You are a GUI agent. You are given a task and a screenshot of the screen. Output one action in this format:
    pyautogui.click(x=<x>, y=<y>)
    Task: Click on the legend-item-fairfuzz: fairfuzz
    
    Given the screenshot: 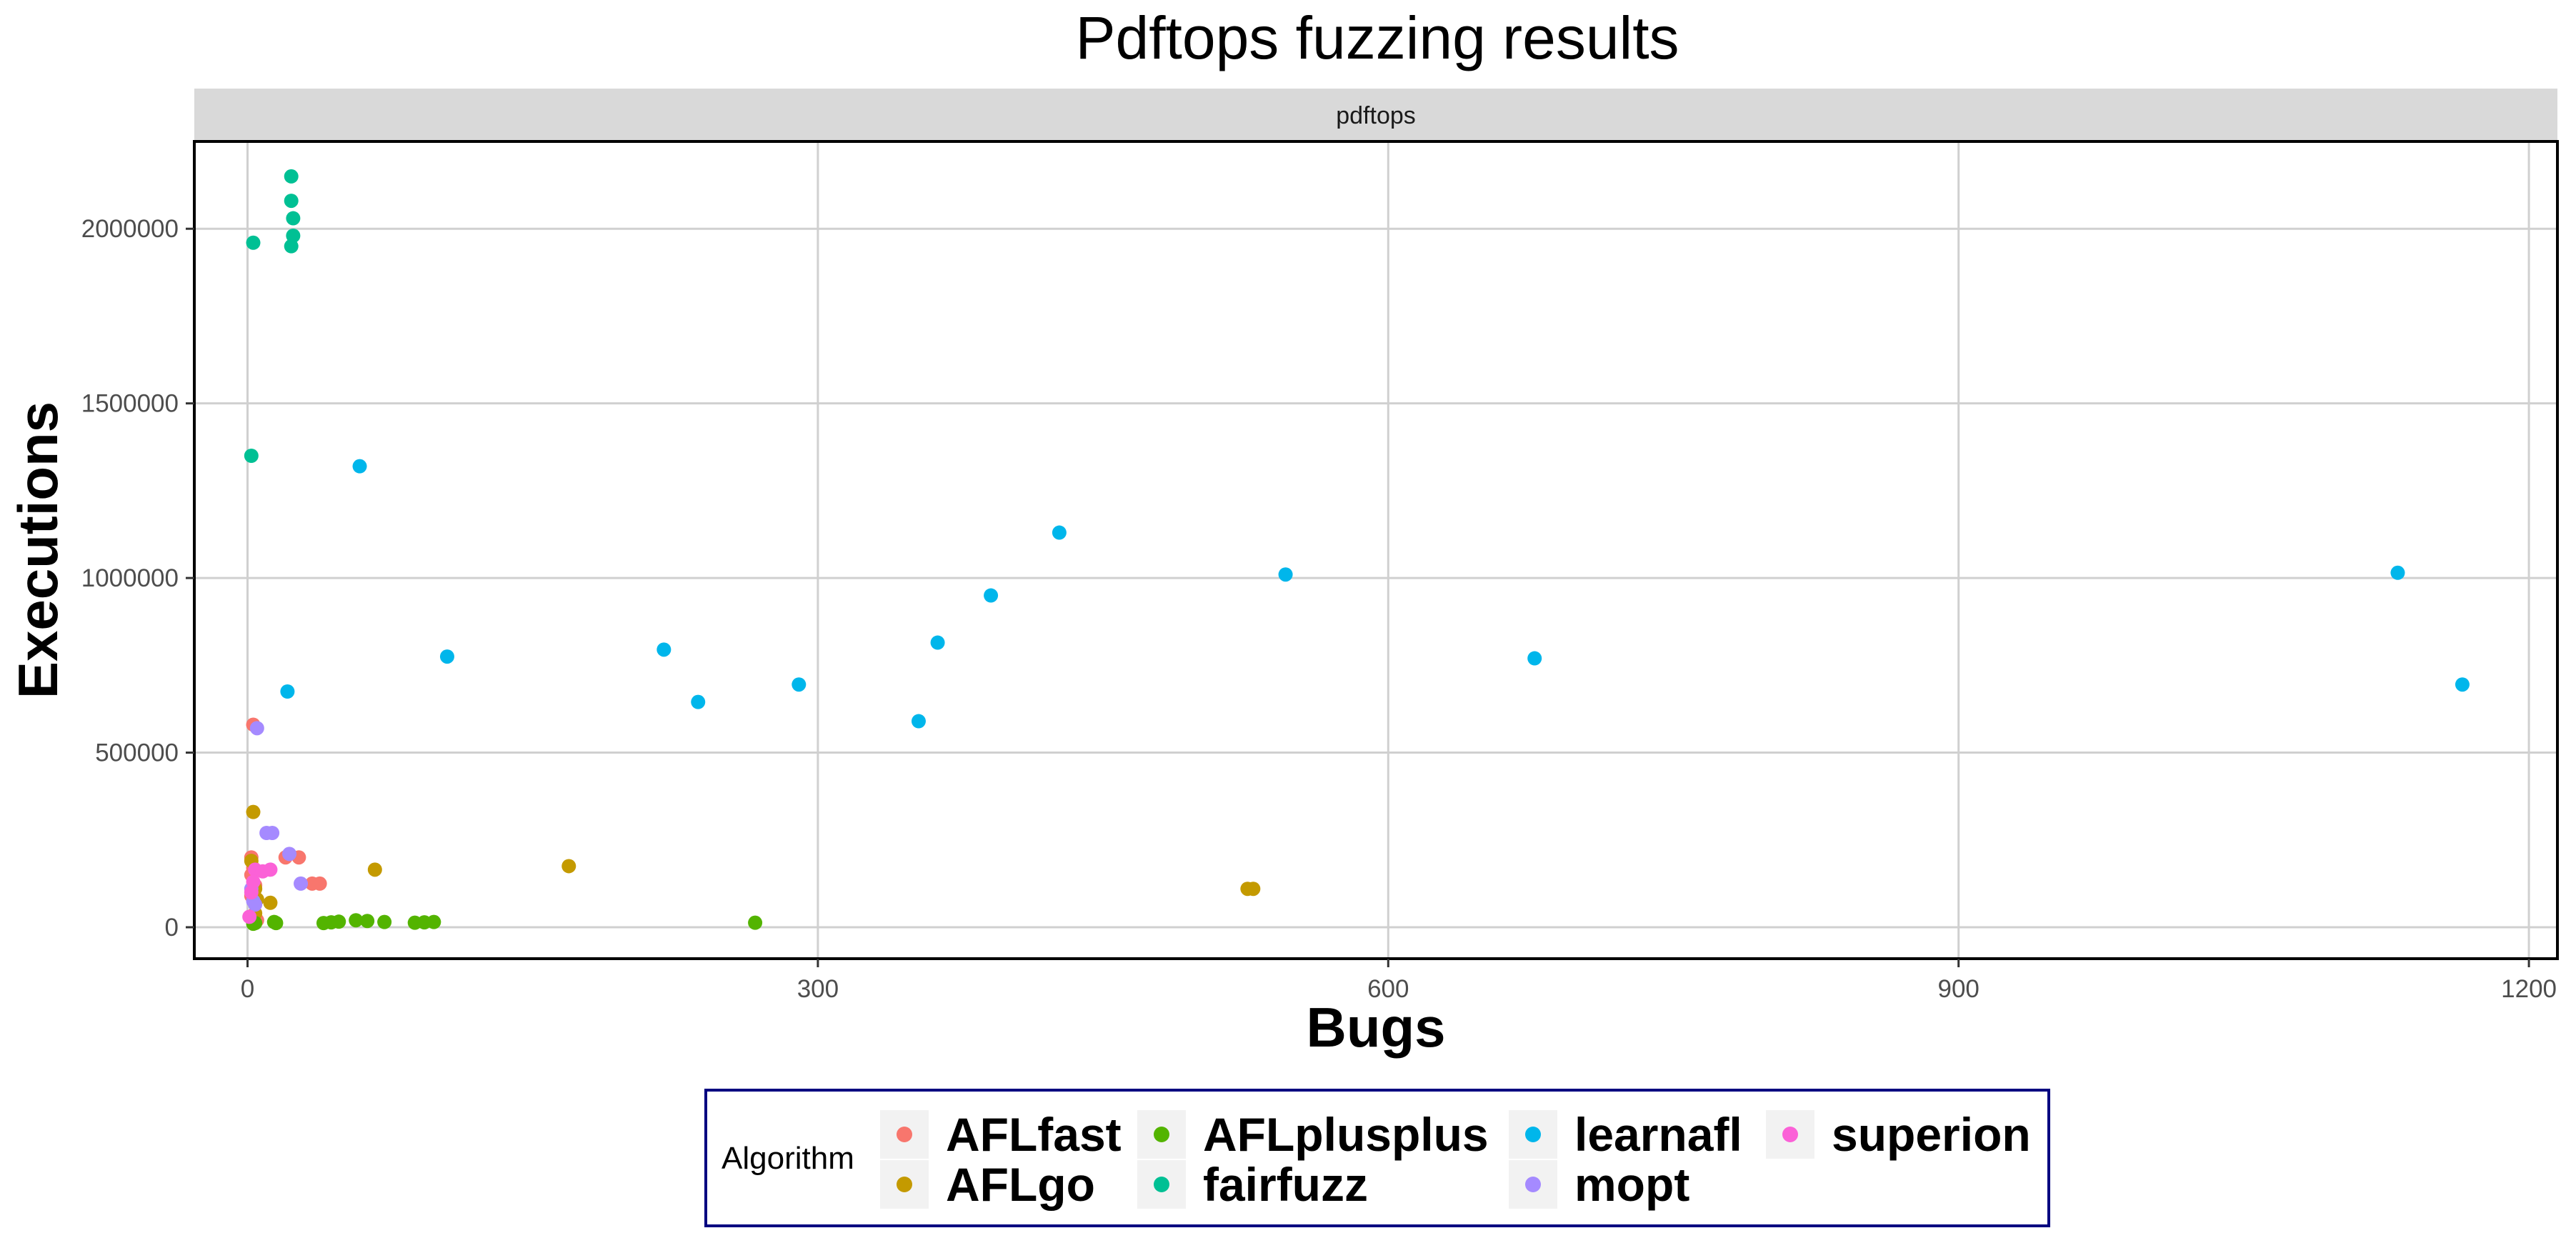 What is the action you would take?
    pyautogui.click(x=1253, y=1184)
    